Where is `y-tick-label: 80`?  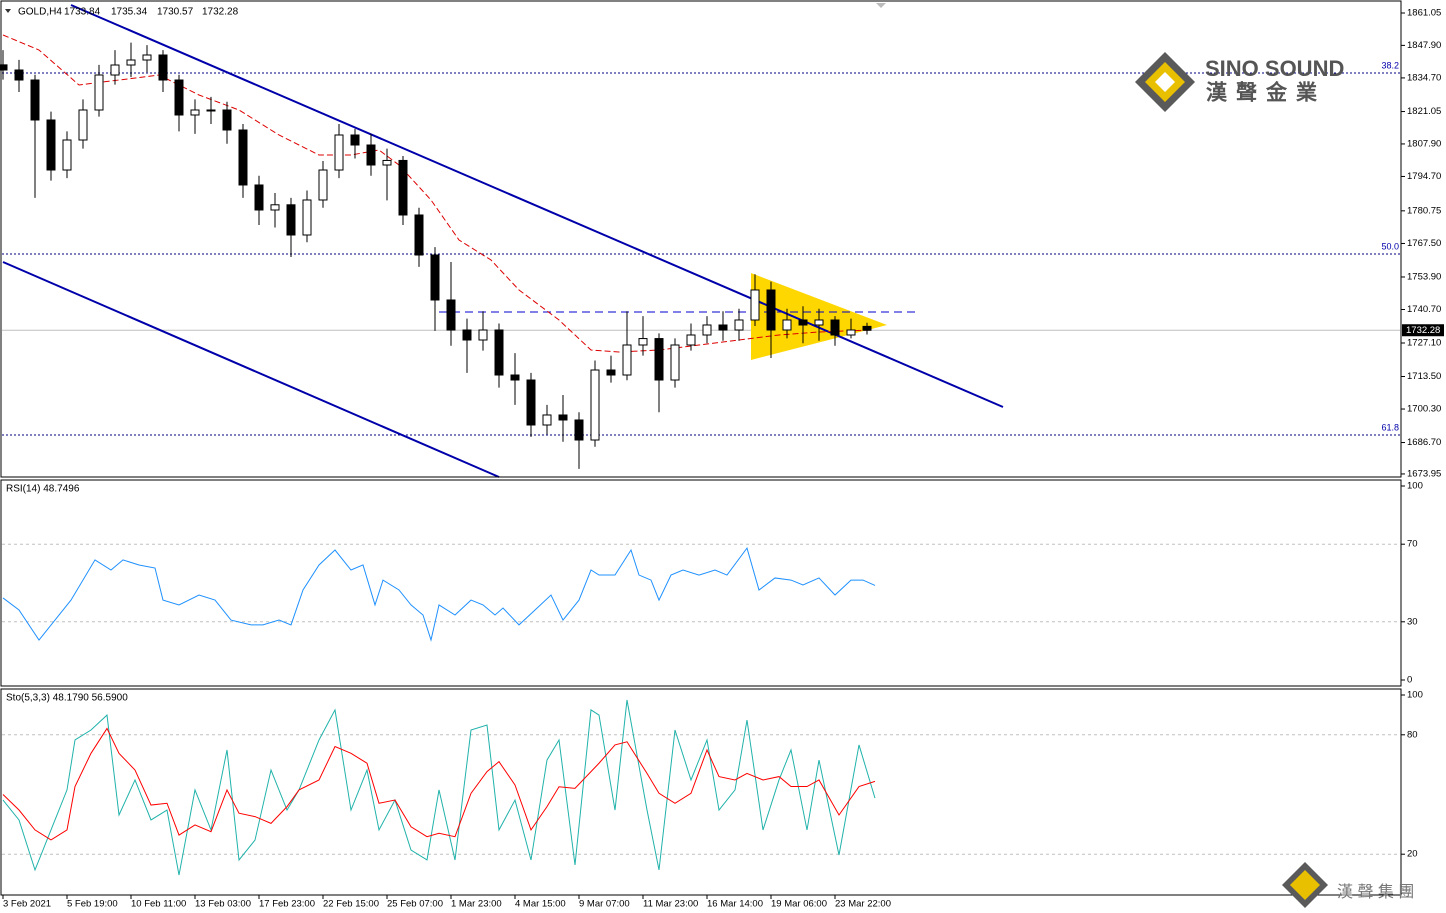
y-tick-label: 80 is located at coordinates (1412, 734).